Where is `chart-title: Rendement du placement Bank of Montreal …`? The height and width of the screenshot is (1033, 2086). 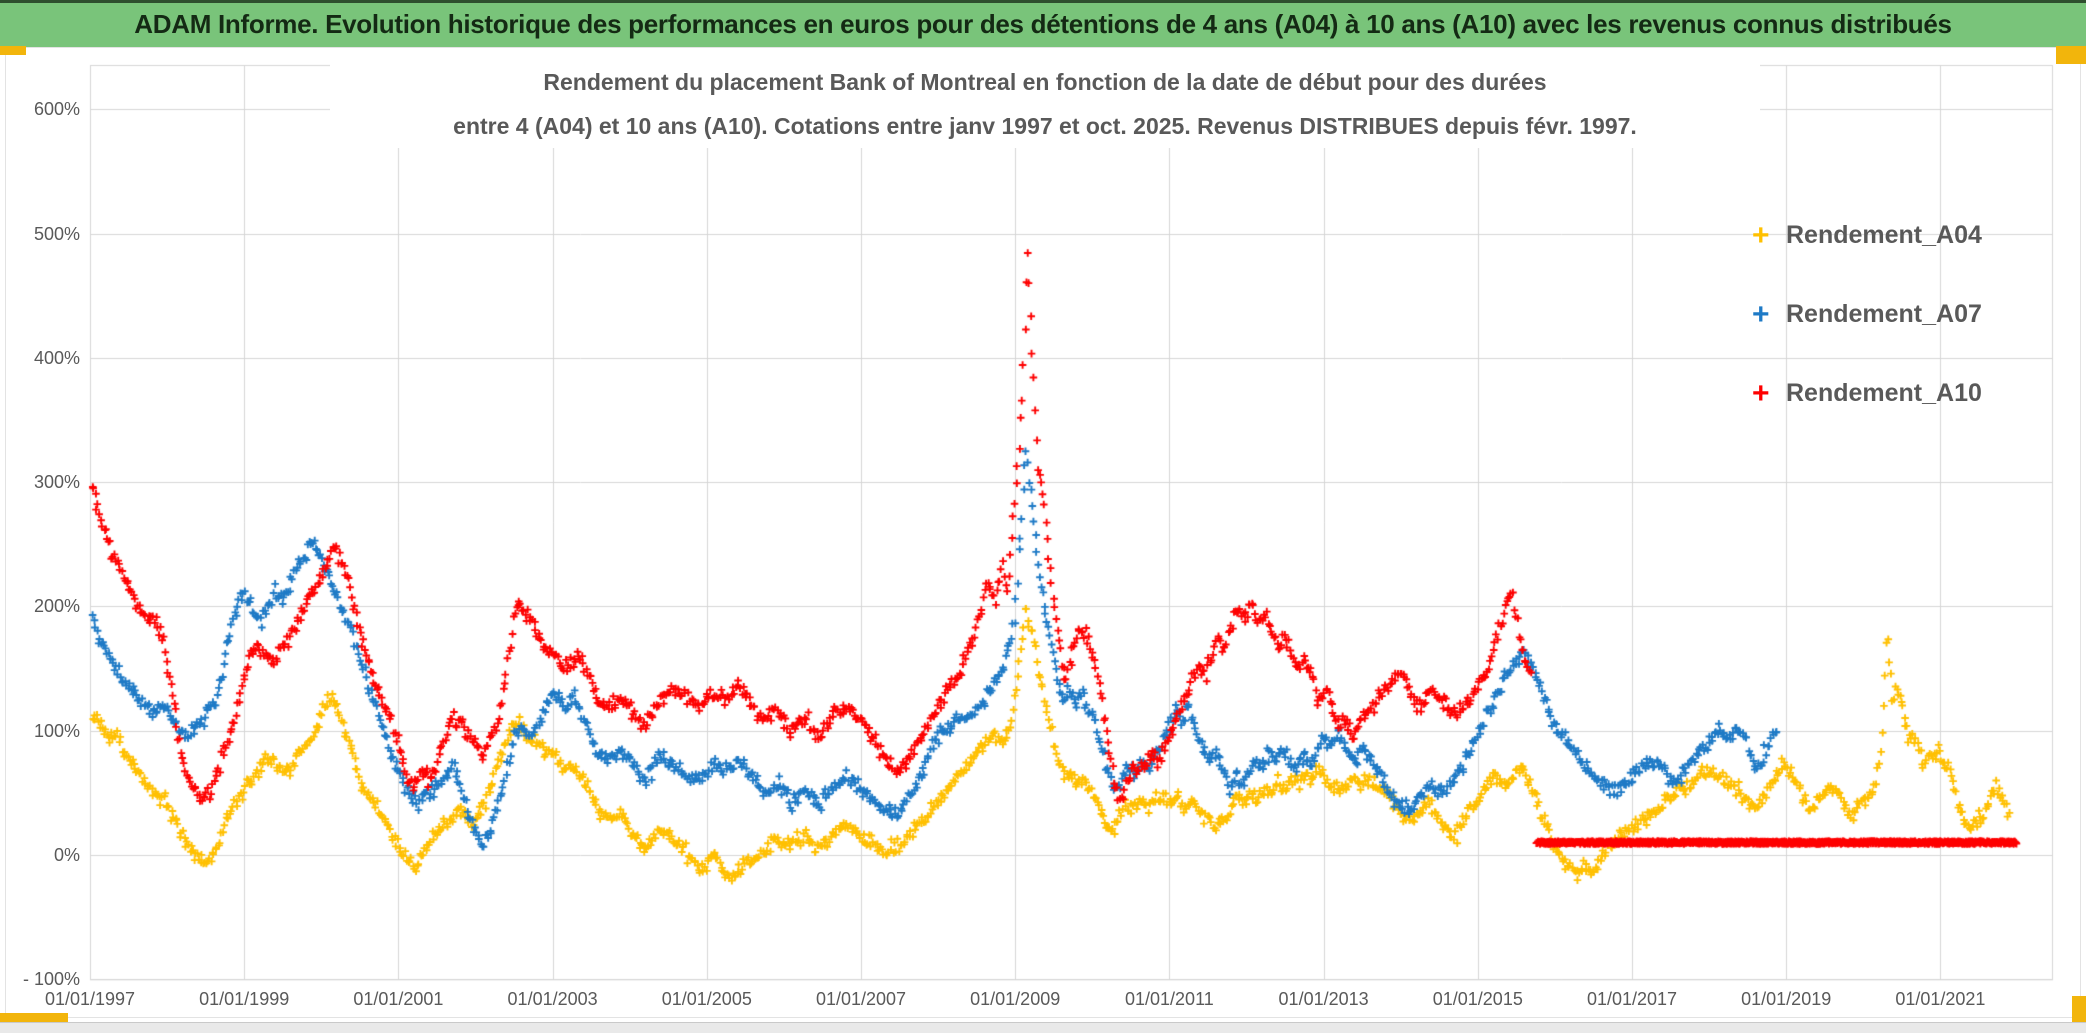 chart-title: Rendement du placement Bank of Montreal … is located at coordinates (1045, 104).